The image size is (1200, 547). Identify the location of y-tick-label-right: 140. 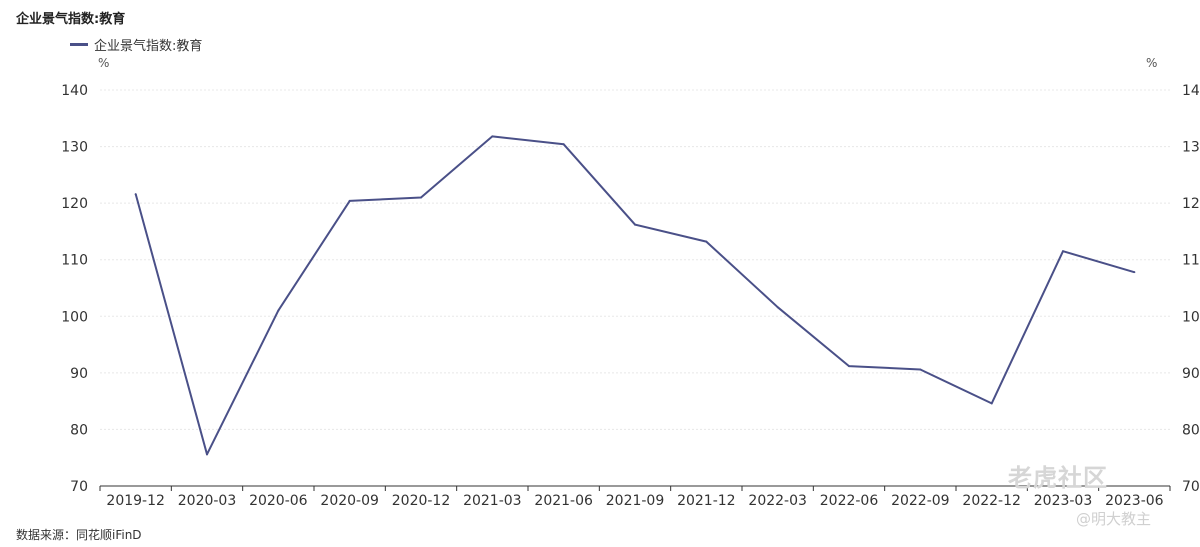
(1191, 91).